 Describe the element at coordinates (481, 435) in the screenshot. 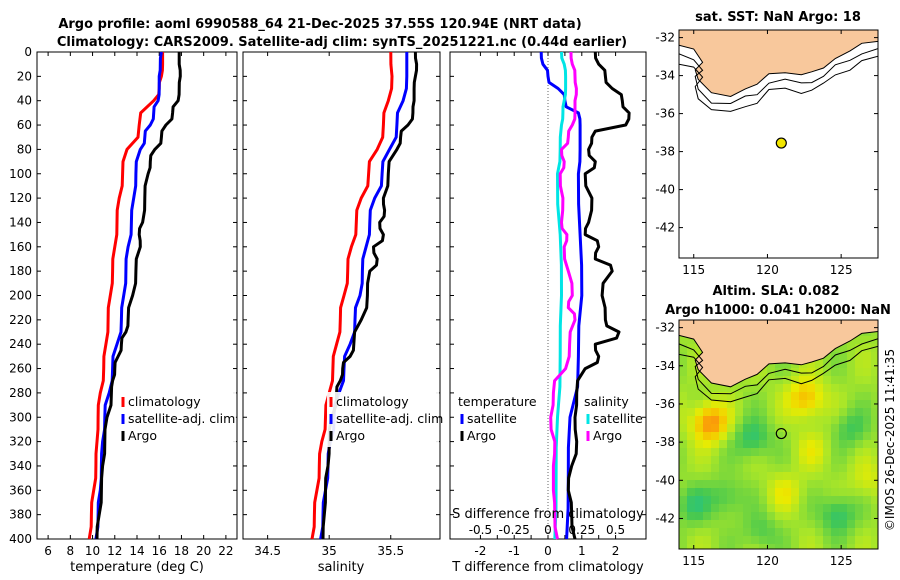

I see `legend-label-argo: Argo` at that location.